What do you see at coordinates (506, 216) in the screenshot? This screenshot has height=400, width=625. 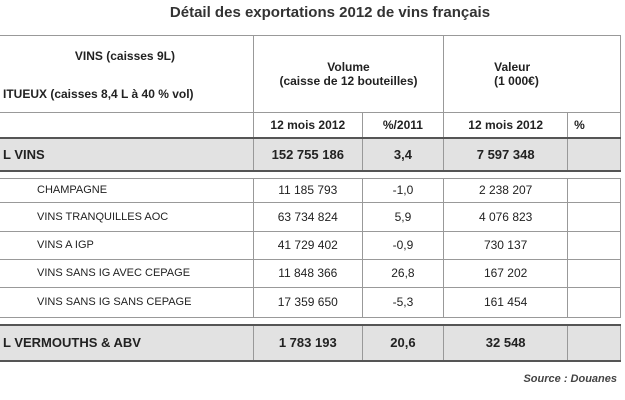 I see `value-cell: 4 076 823` at bounding box center [506, 216].